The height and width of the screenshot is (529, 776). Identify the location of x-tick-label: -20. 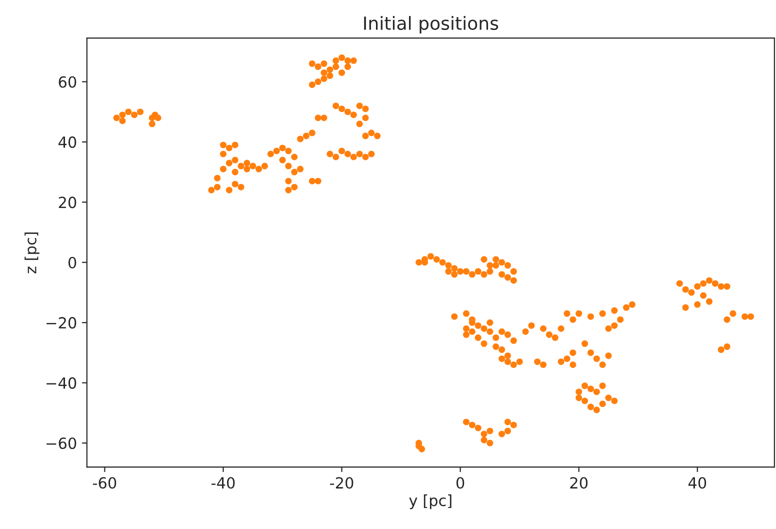
(342, 483).